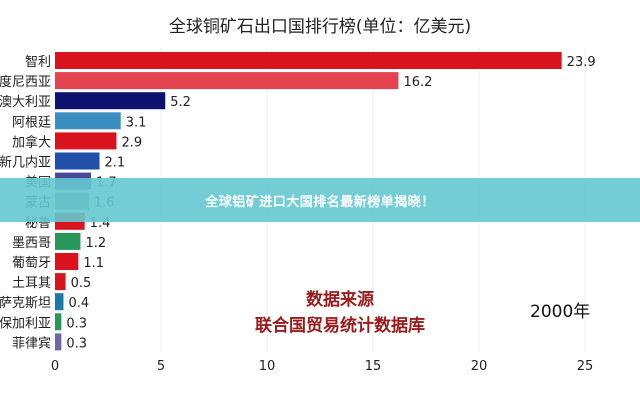  Describe the element at coordinates (560, 312) in the screenshot. I see `year-label: 2000年` at that location.